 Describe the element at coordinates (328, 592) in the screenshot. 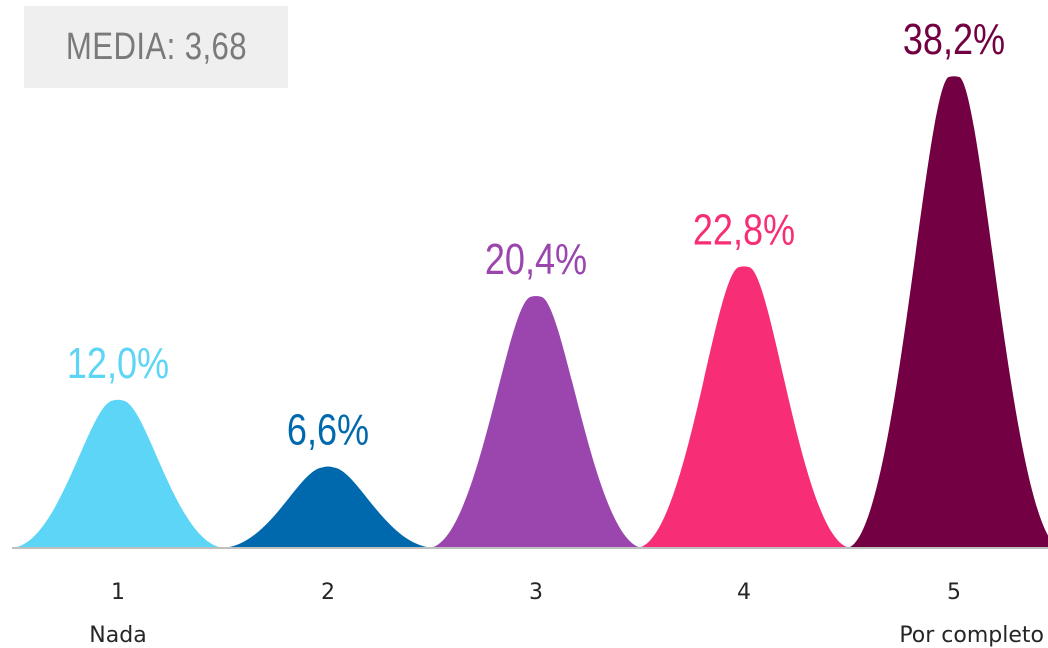

I see `x-tick-2: 2` at that location.